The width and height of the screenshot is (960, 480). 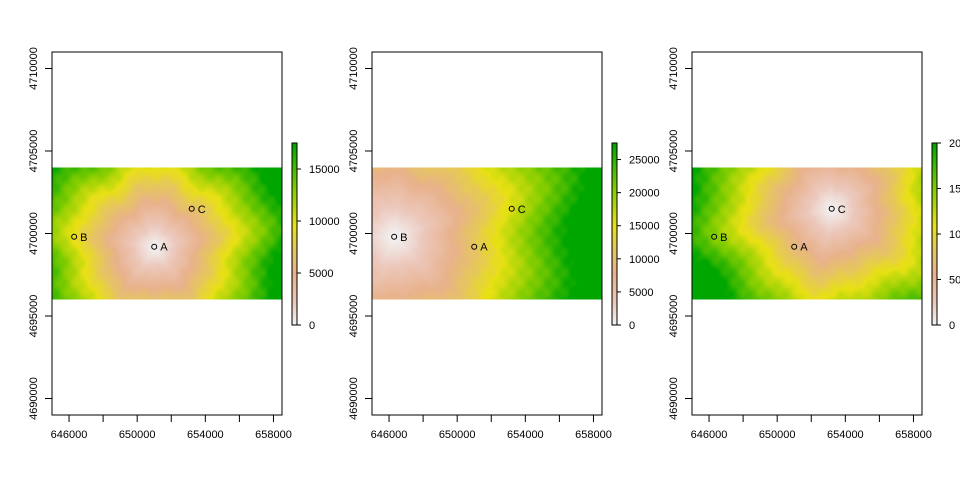 What do you see at coordinates (674, 68) in the screenshot?
I see `y-tick-label: 4710000` at bounding box center [674, 68].